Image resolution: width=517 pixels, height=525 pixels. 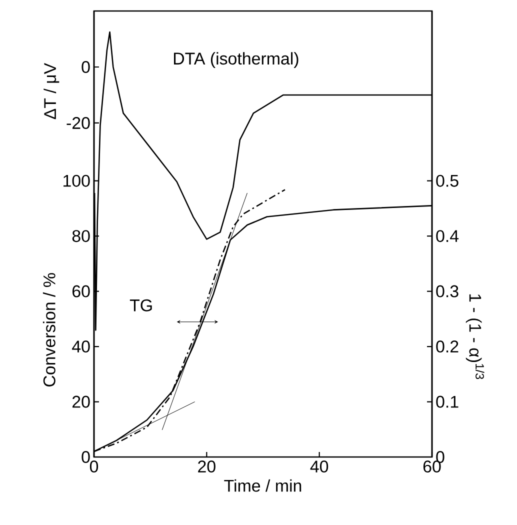 I want to click on x-axis-title: Time / min, so click(x=263, y=485).